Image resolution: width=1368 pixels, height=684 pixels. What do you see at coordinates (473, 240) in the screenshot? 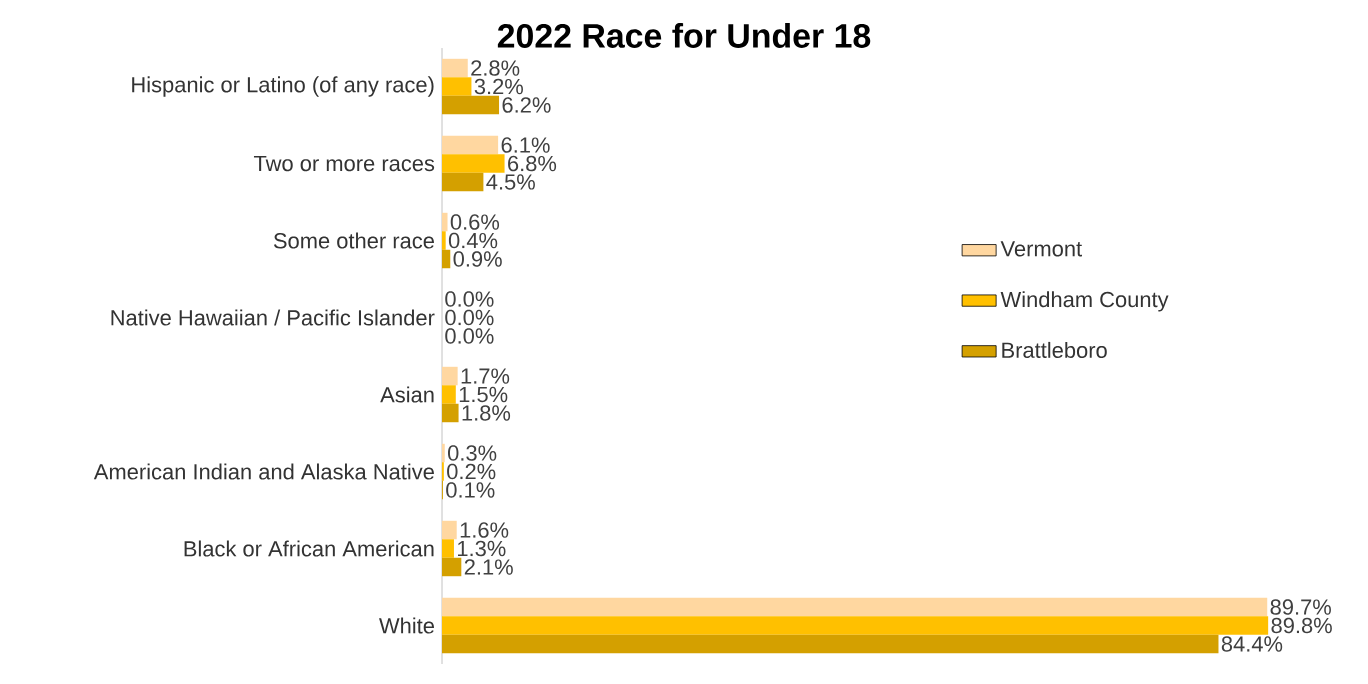
I see `data-label: 0.4%` at bounding box center [473, 240].